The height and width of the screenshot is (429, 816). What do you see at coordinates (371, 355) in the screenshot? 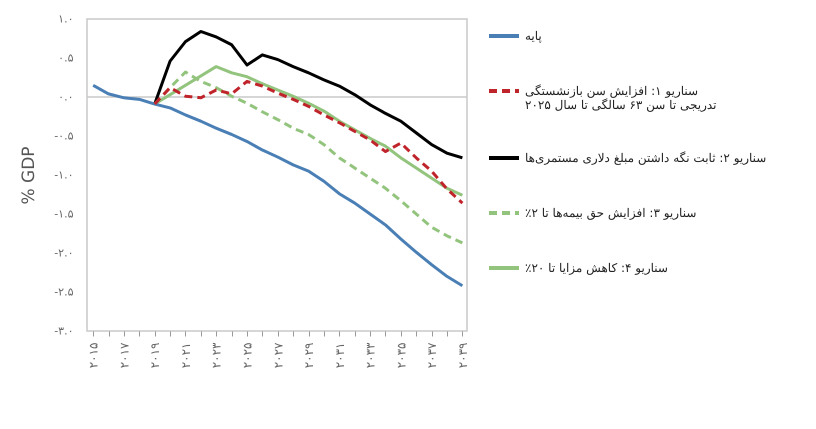
I see `x-tick-label: ۲۰۳۳` at bounding box center [371, 355].